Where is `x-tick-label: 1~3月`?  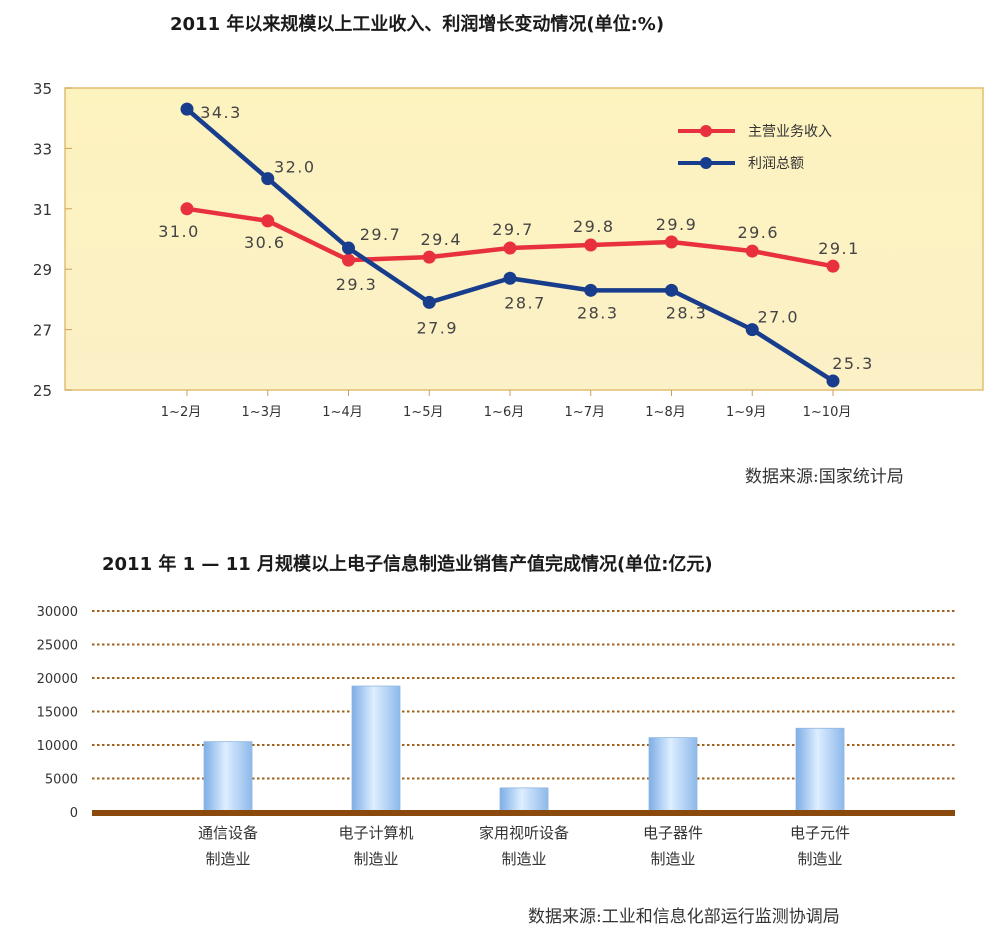
x-tick-label: 1~3月 is located at coordinates (262, 412).